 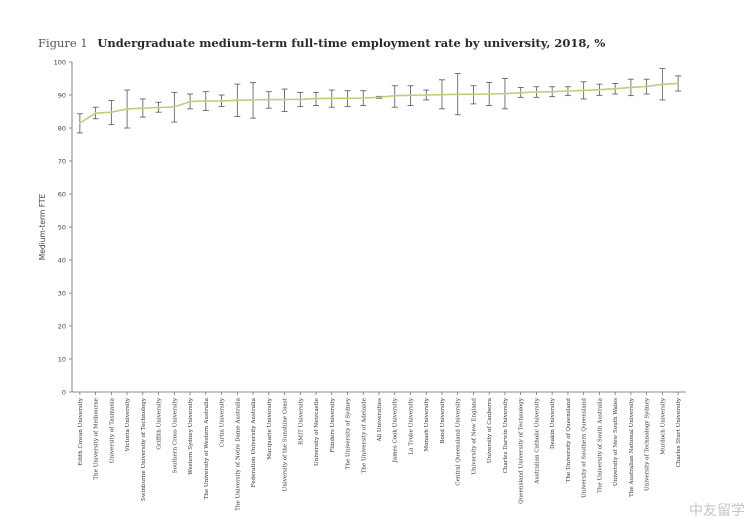 What do you see at coordinates (160, 423) in the screenshot?
I see `category-label: Griffith University` at bounding box center [160, 423].